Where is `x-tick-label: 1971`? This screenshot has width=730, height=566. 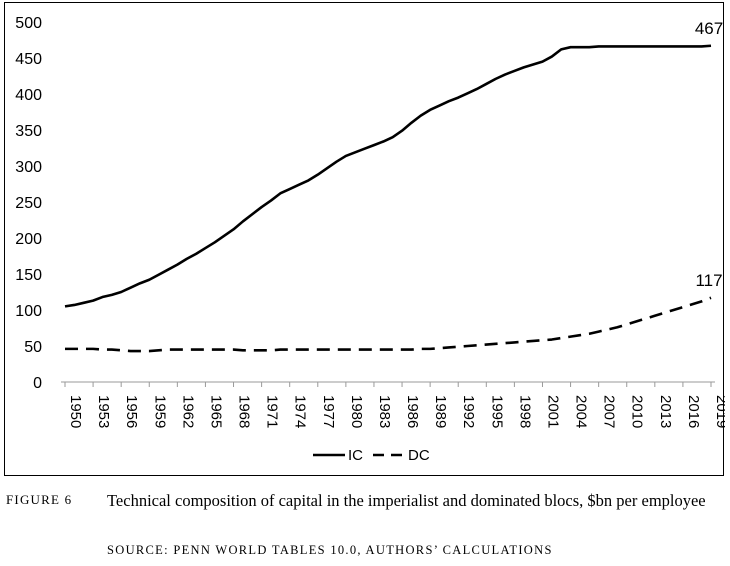 x-tick-label: 1971 is located at coordinates (272, 411).